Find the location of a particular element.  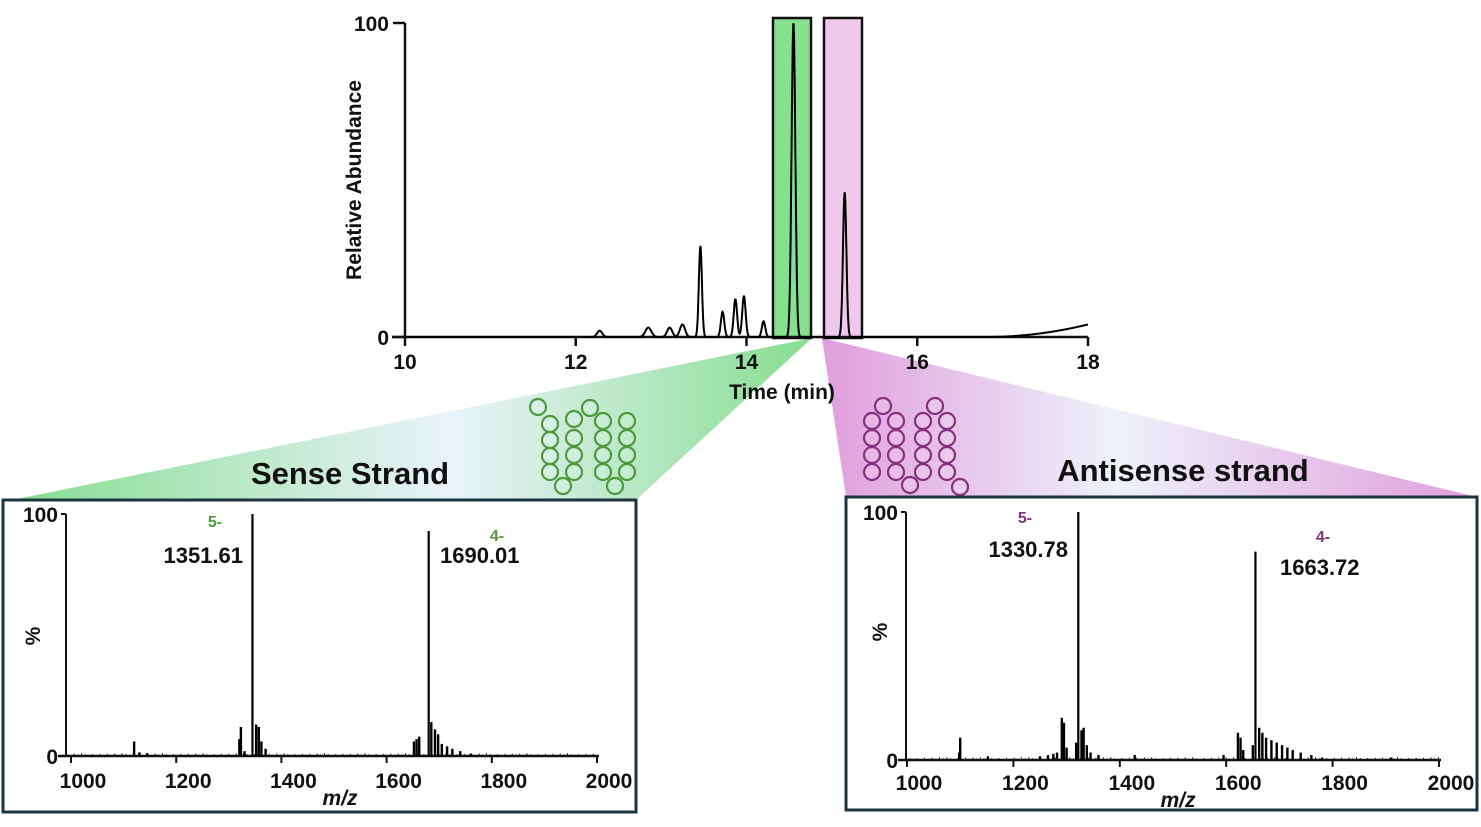

peak-mz-label: 1330.78 is located at coordinates (1028, 549).